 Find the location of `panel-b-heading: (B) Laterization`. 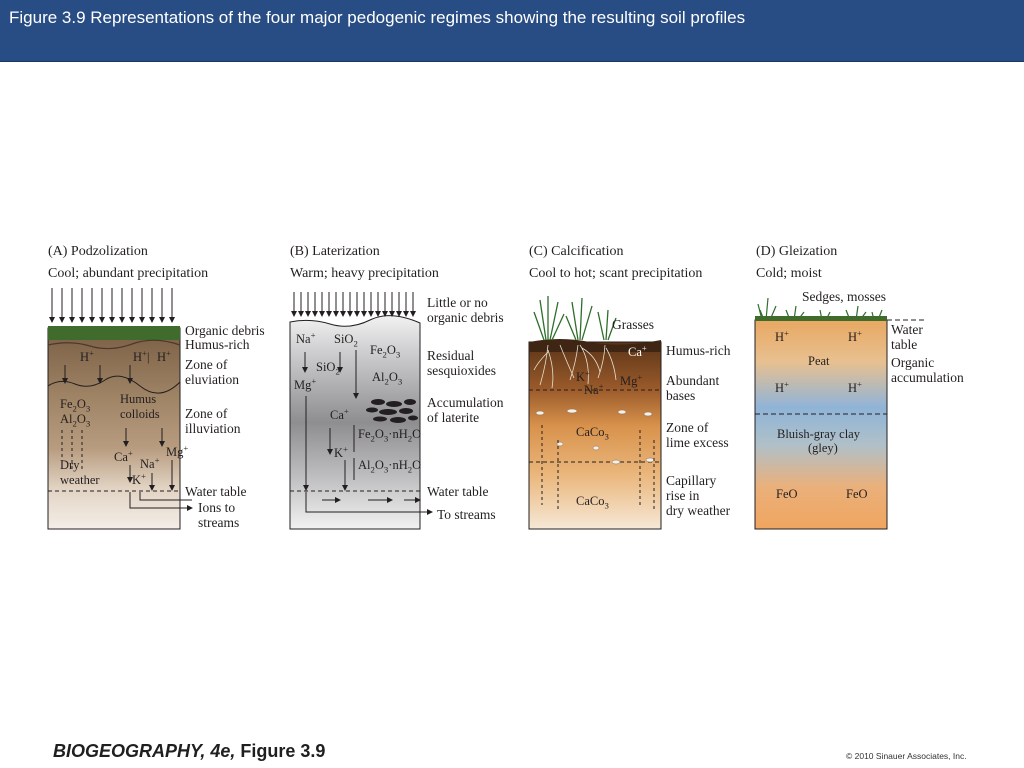

panel-b-heading: (B) Laterization is located at coordinates (335, 251).